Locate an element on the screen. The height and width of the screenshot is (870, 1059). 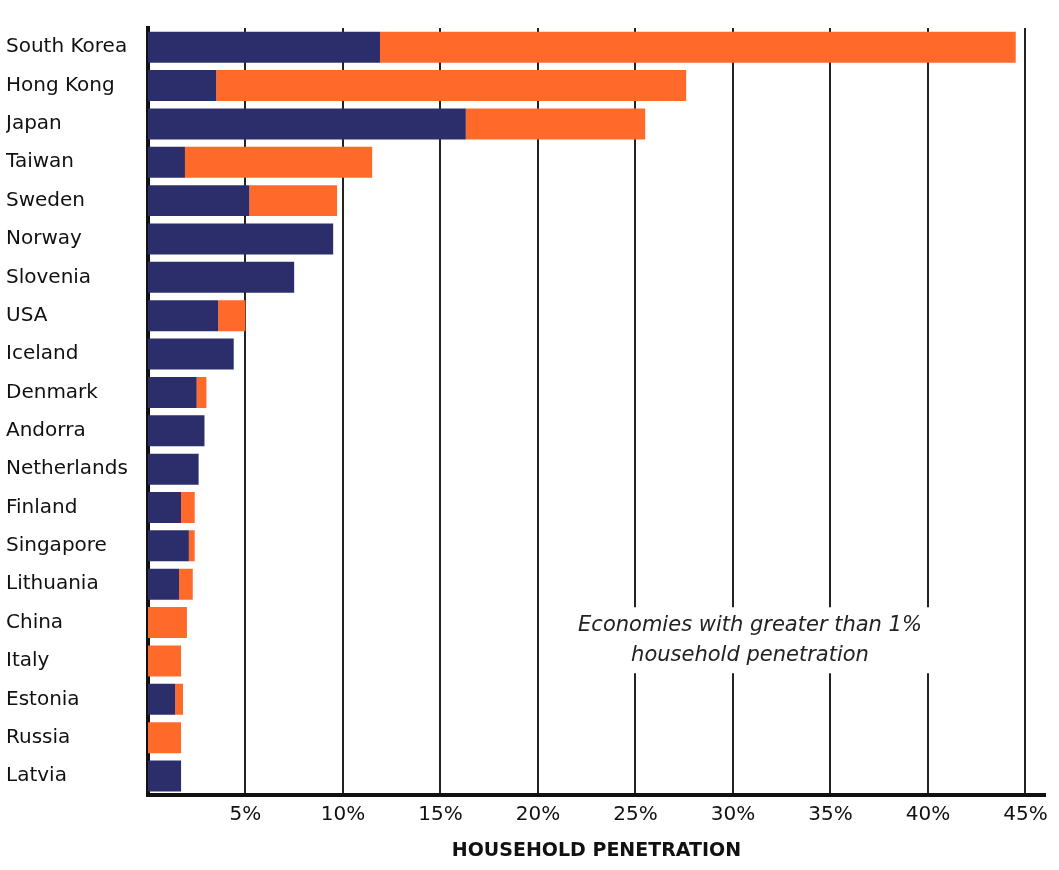
y-tick-label: Singapore is located at coordinates (56, 544).